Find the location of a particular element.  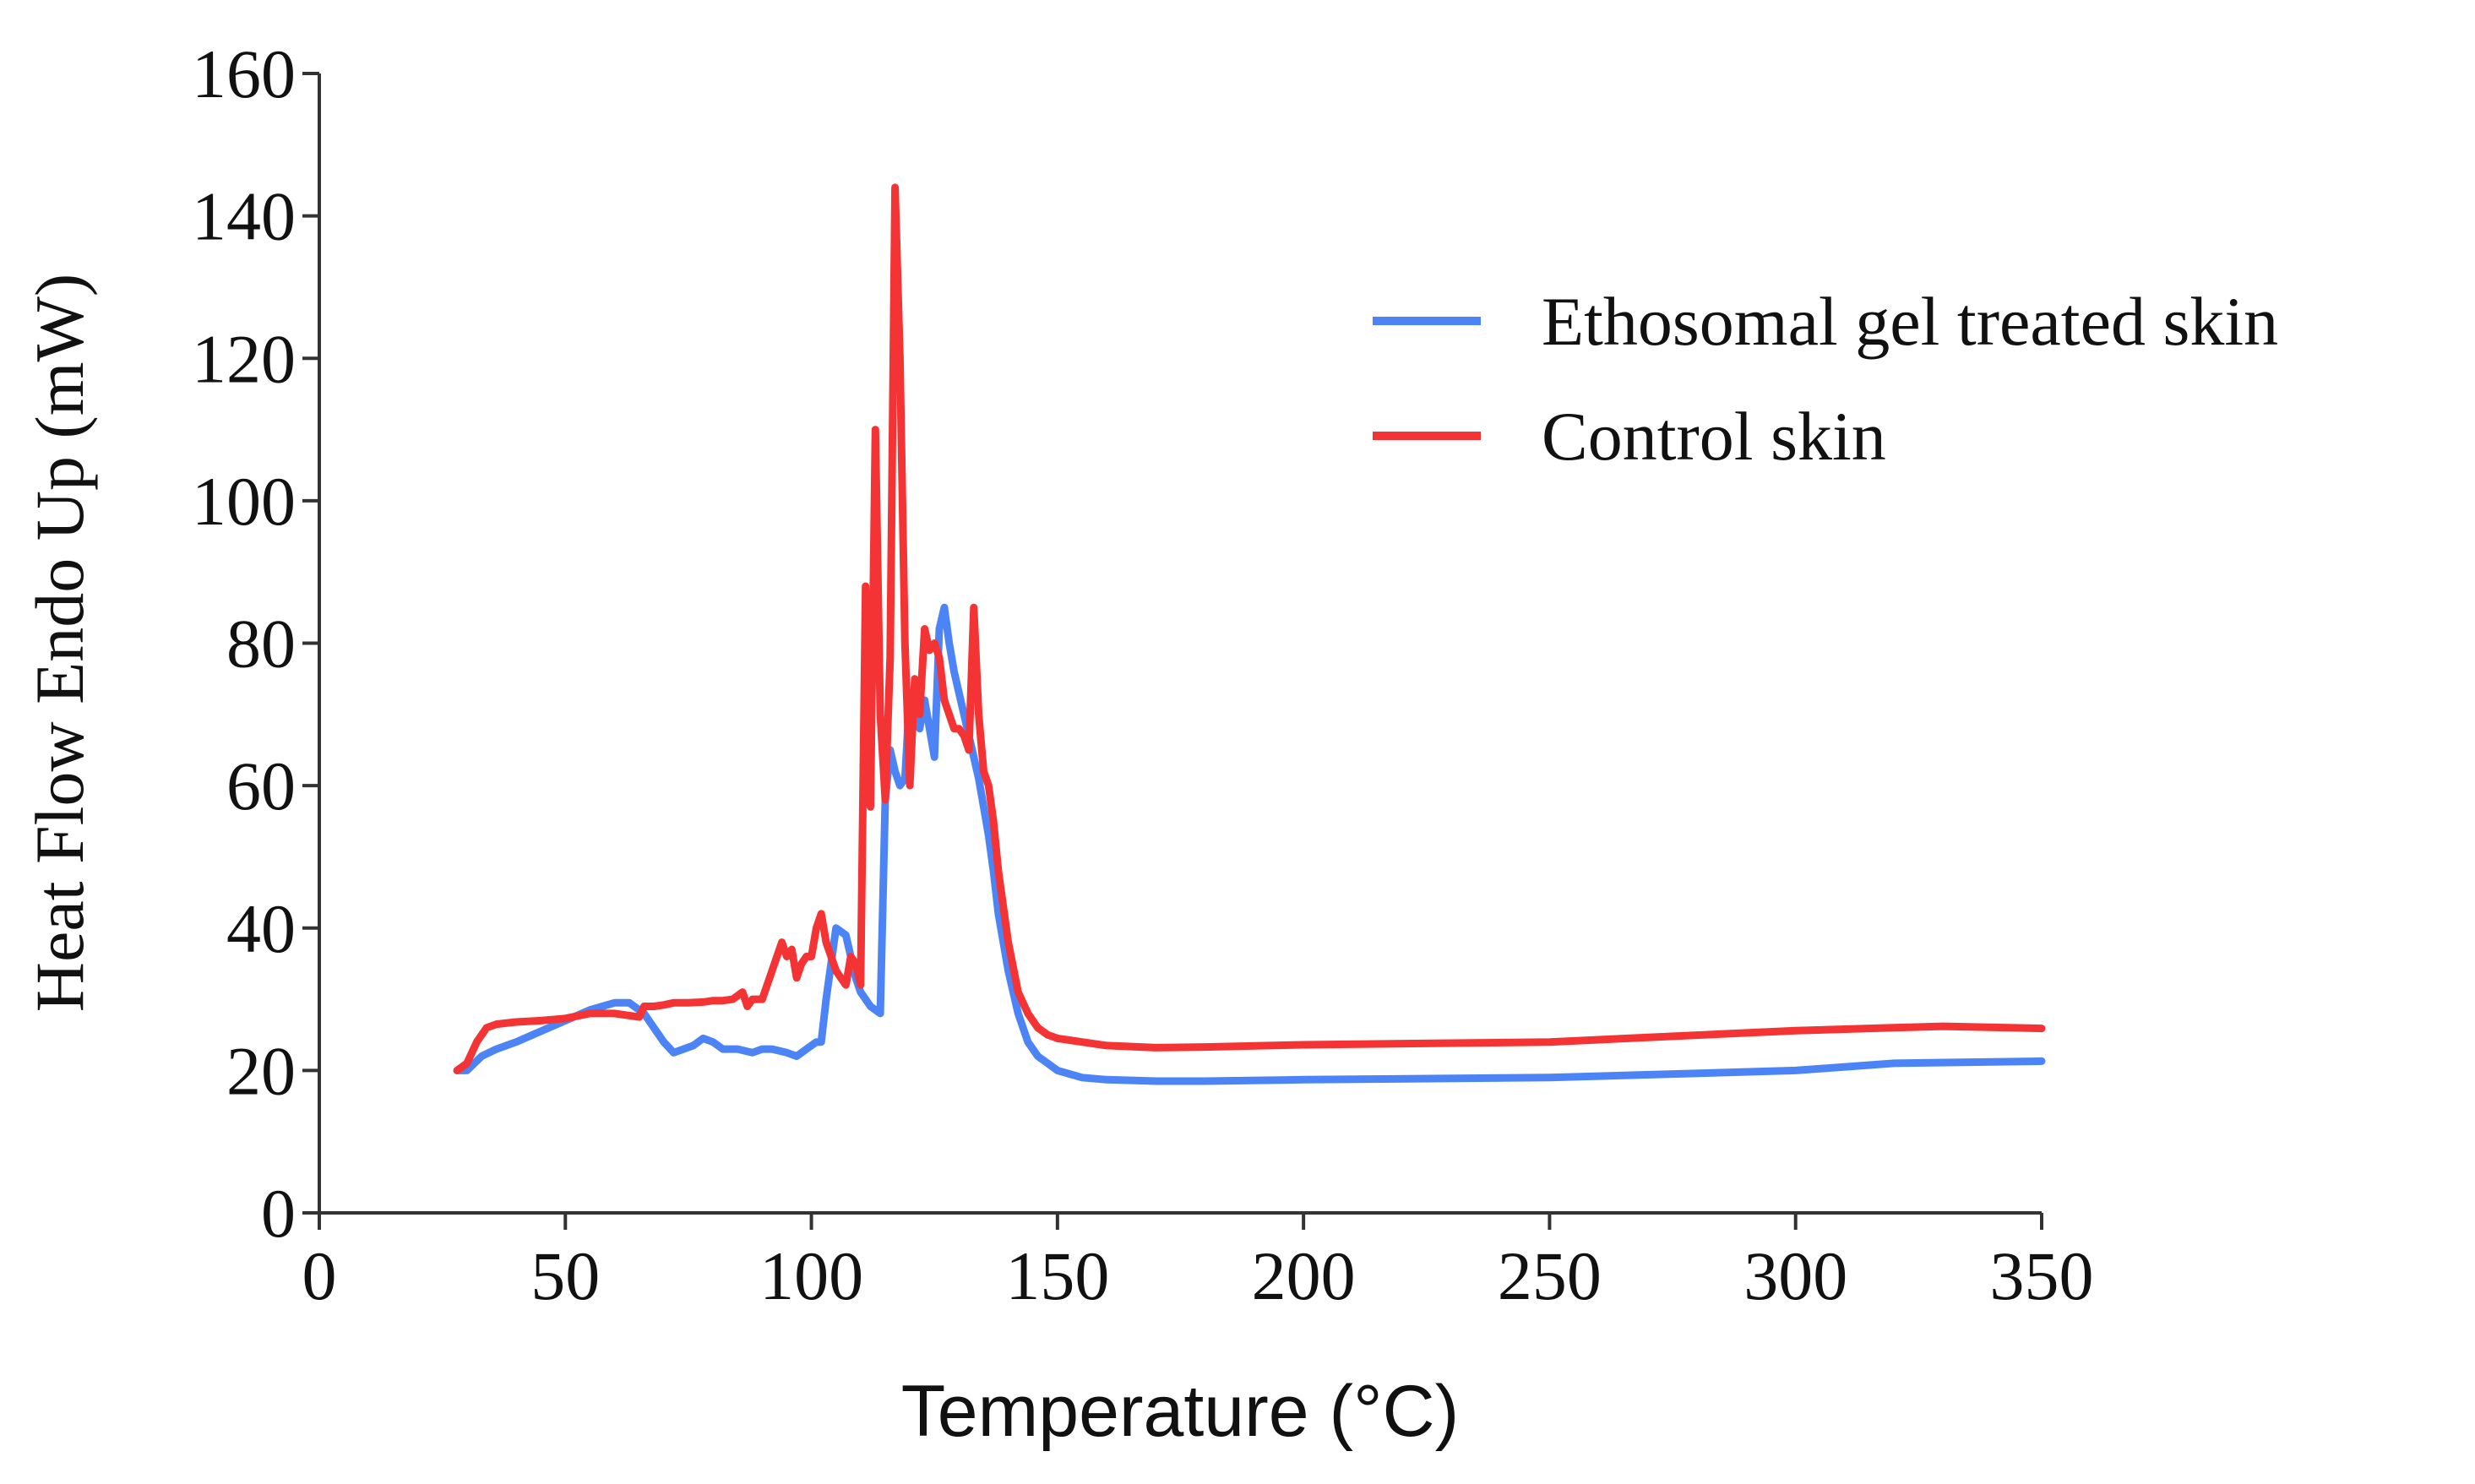

y-tick-label: 140 is located at coordinates (244, 216).